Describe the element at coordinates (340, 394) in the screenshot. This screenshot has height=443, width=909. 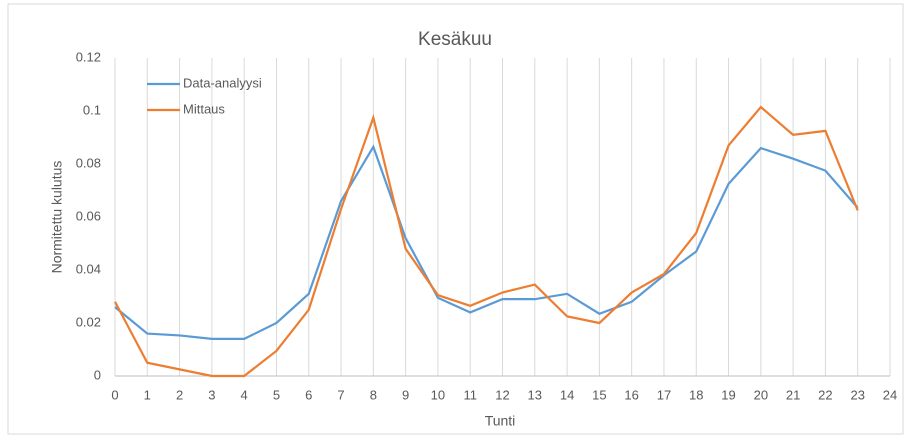
I see `x-tick-label: 7` at that location.